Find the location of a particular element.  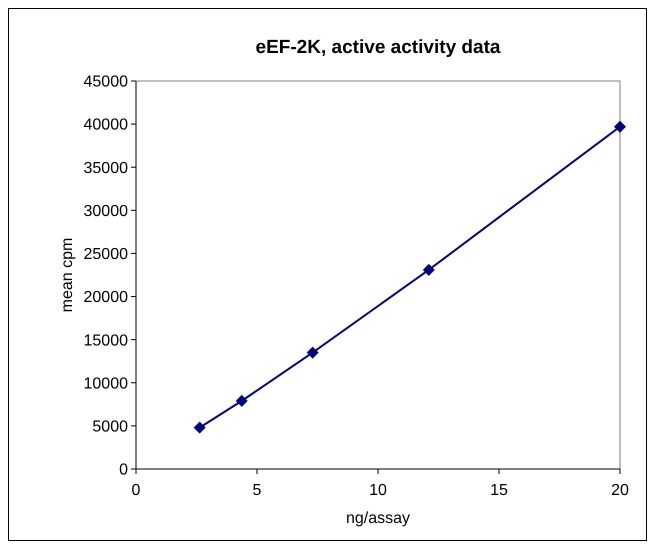

x-tick-label: 10 is located at coordinates (378, 490).